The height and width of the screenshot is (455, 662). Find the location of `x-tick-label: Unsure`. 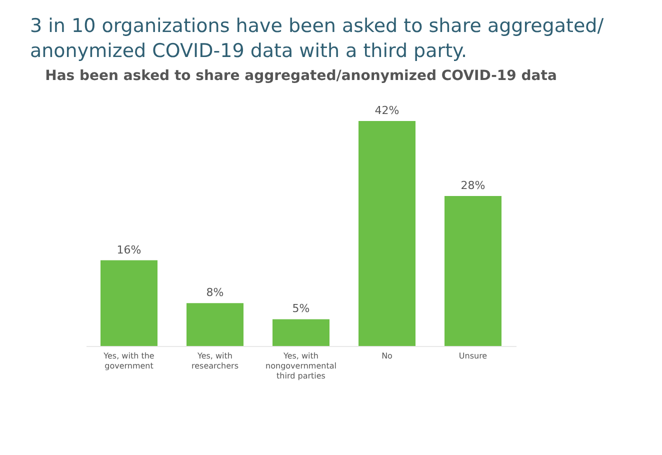

x-tick-label: Unsure is located at coordinates (473, 356).